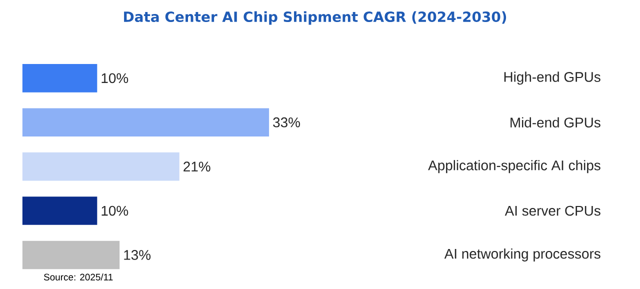  What do you see at coordinates (552, 78) in the screenshot?
I see `y-tick-label: High-end GPUs` at bounding box center [552, 78].